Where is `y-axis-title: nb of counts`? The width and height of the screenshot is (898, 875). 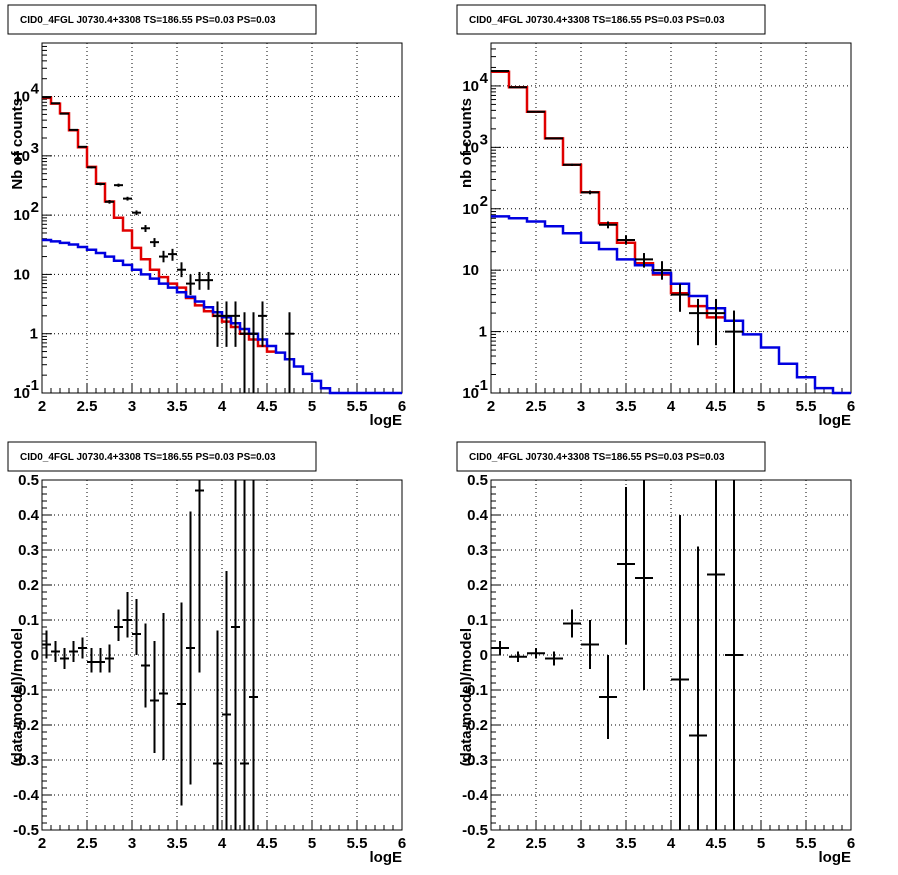
y-axis-title: nb of counts is located at coordinates (466, 143).